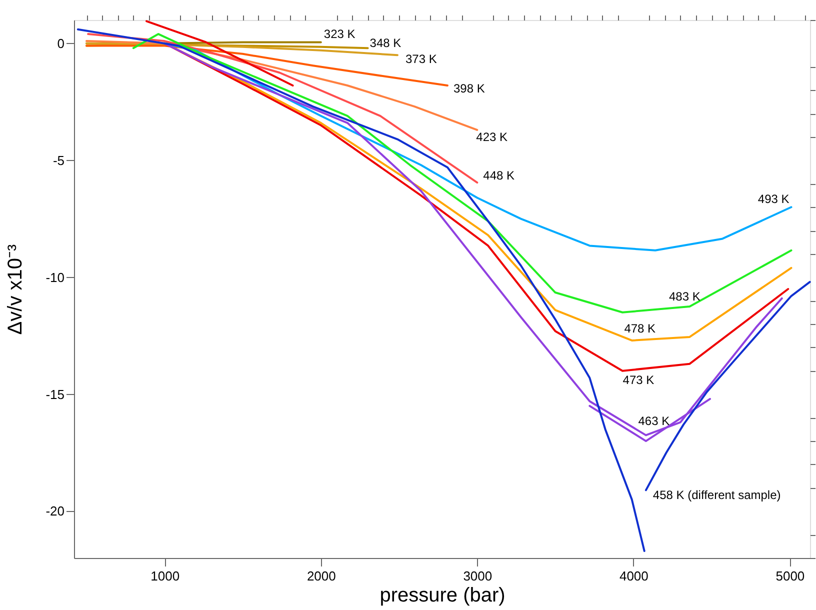 The image size is (816, 610). What do you see at coordinates (633, 576) in the screenshot?
I see `x-tick-label: 4000` at bounding box center [633, 576].